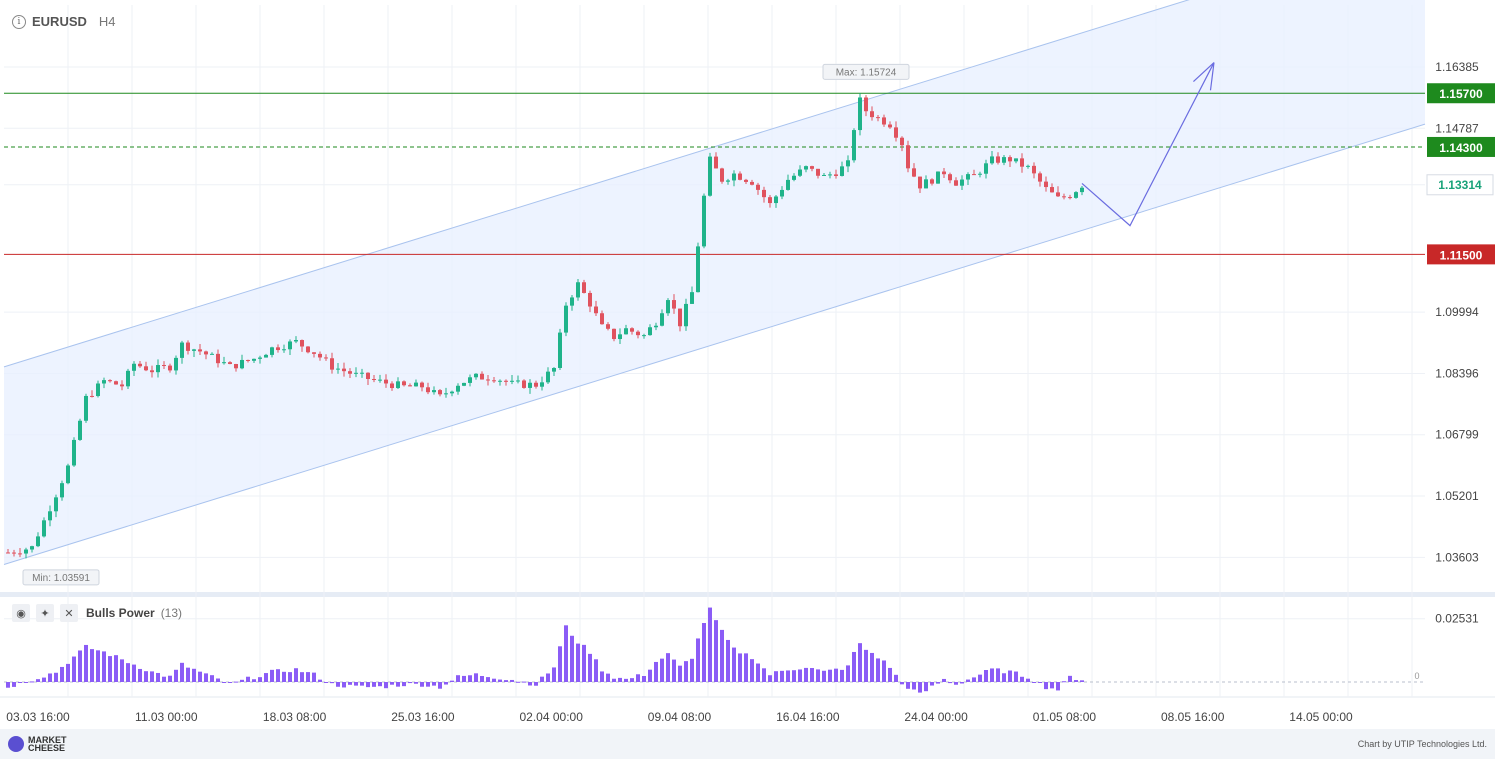 Image resolution: width=1495 pixels, height=759 pixels. What do you see at coordinates (61, 578) in the screenshot?
I see `min-label: Min: 1.03591` at bounding box center [61, 578].